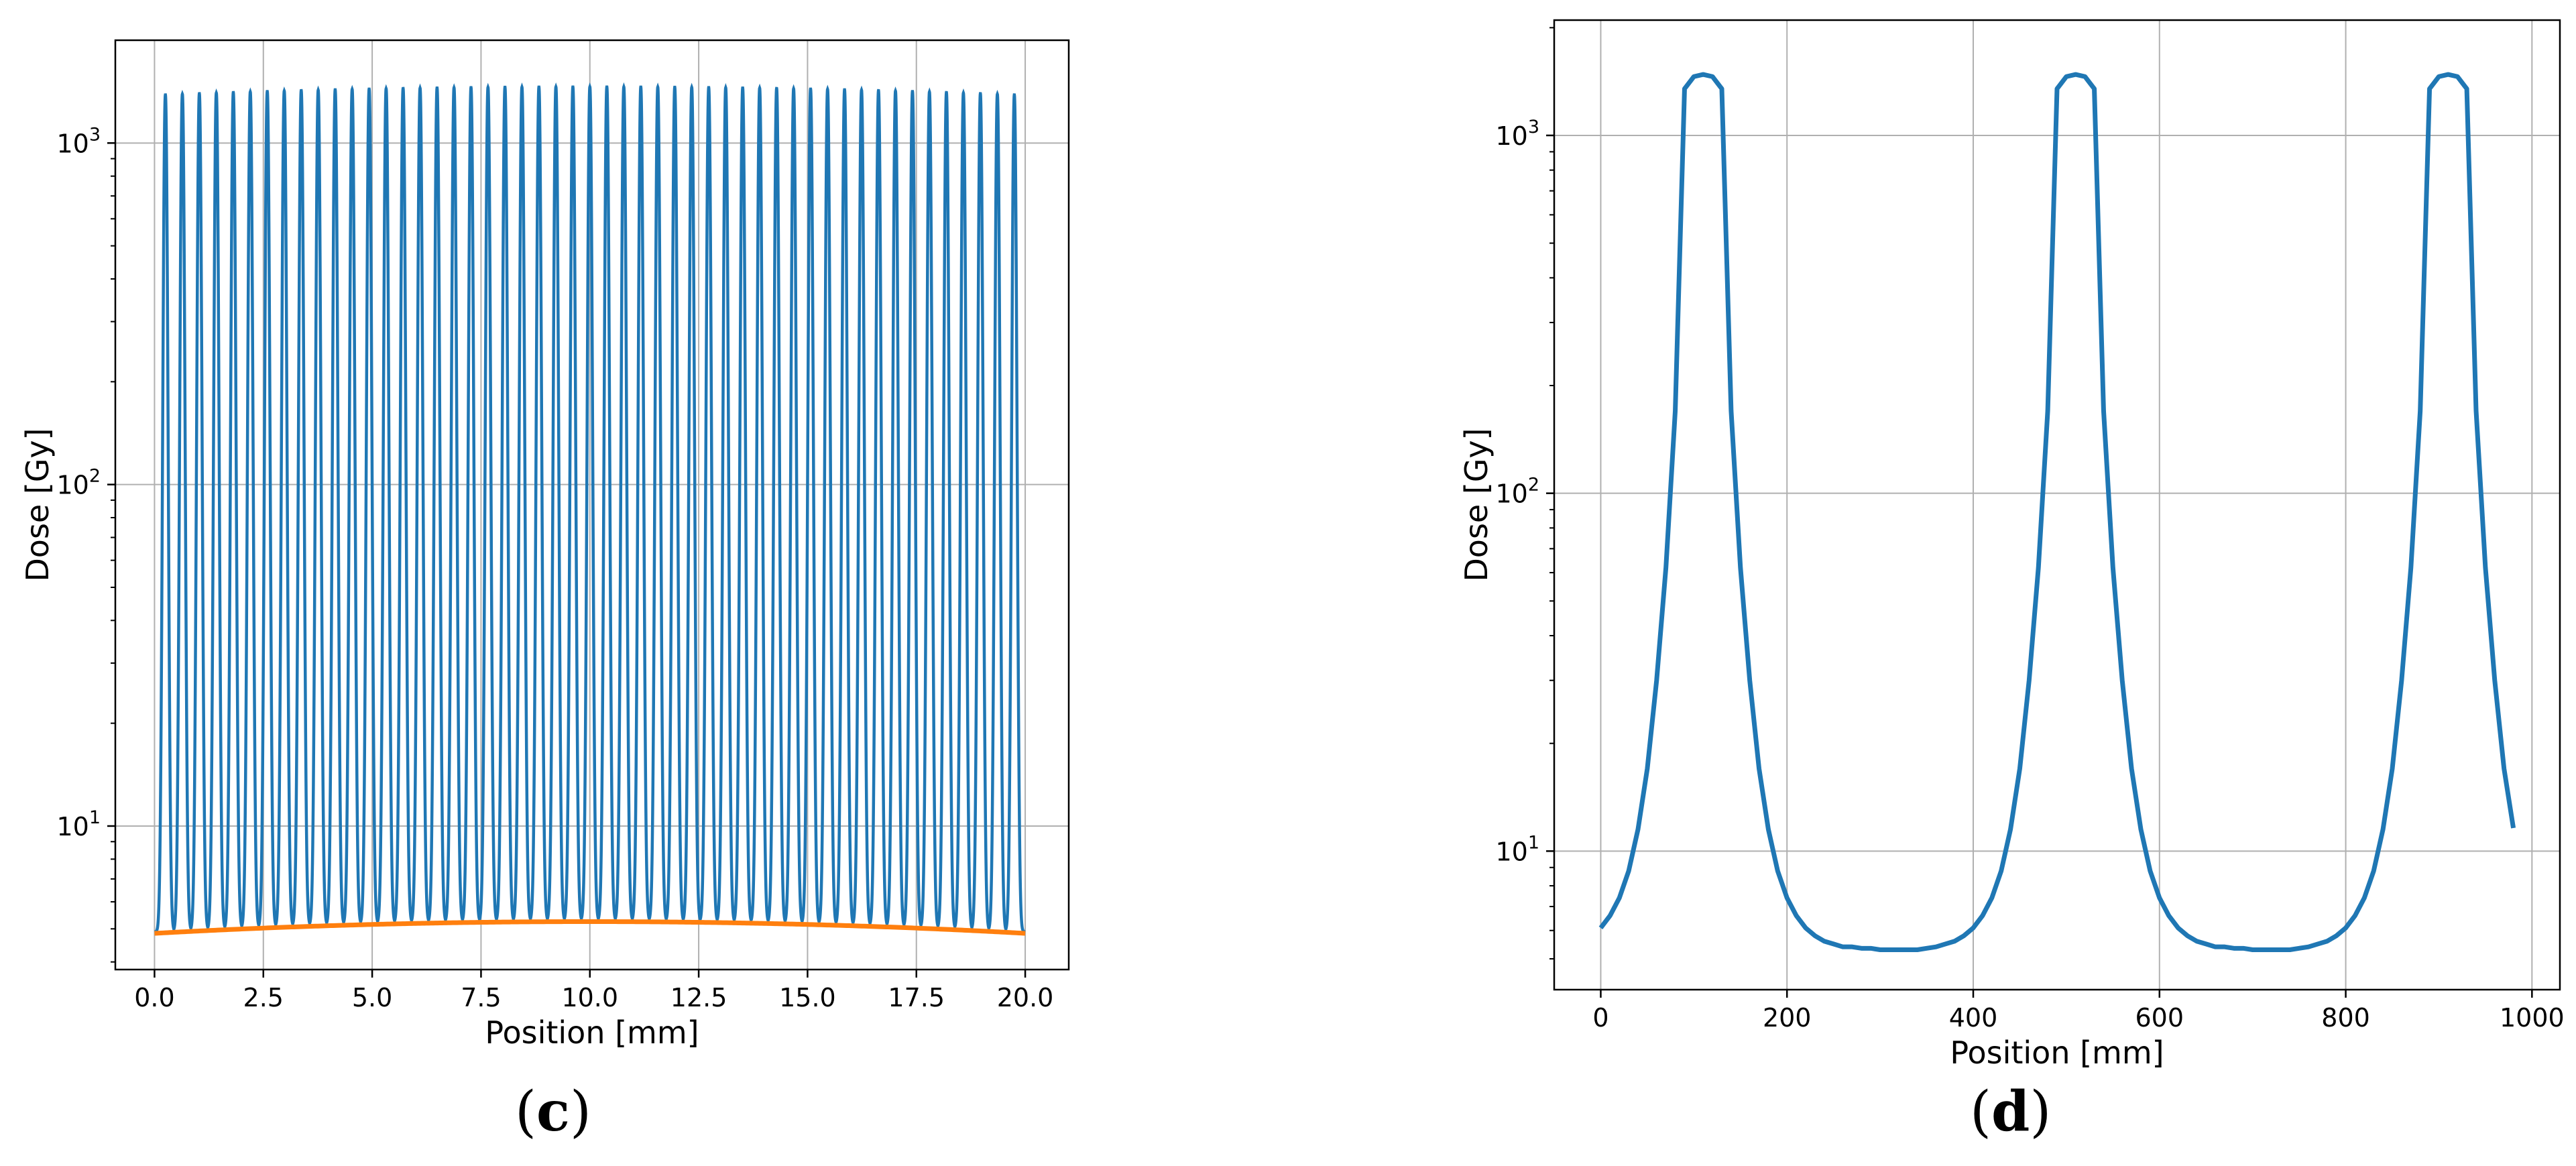 This screenshot has width=2576, height=1166. I want to click on panel-label-d: (d), so click(2010, 1112).